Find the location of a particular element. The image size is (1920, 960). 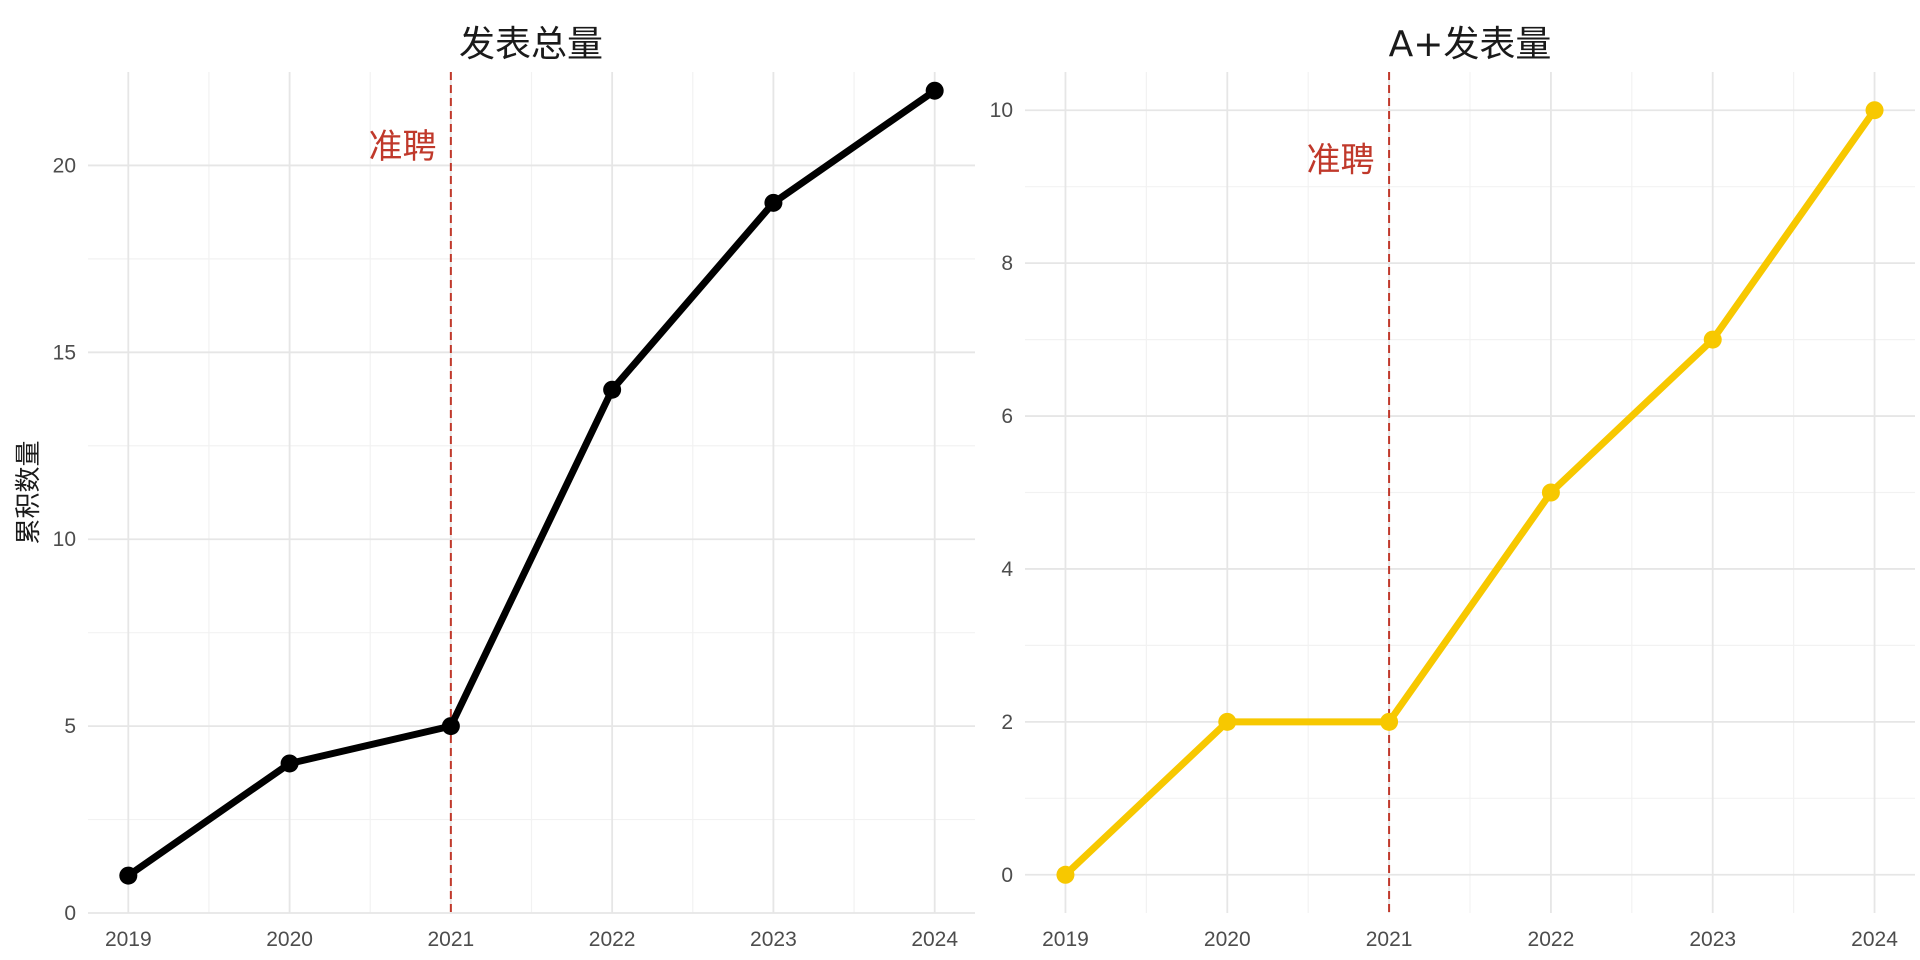

chart-title: A+发表量 is located at coordinates (1470, 44).